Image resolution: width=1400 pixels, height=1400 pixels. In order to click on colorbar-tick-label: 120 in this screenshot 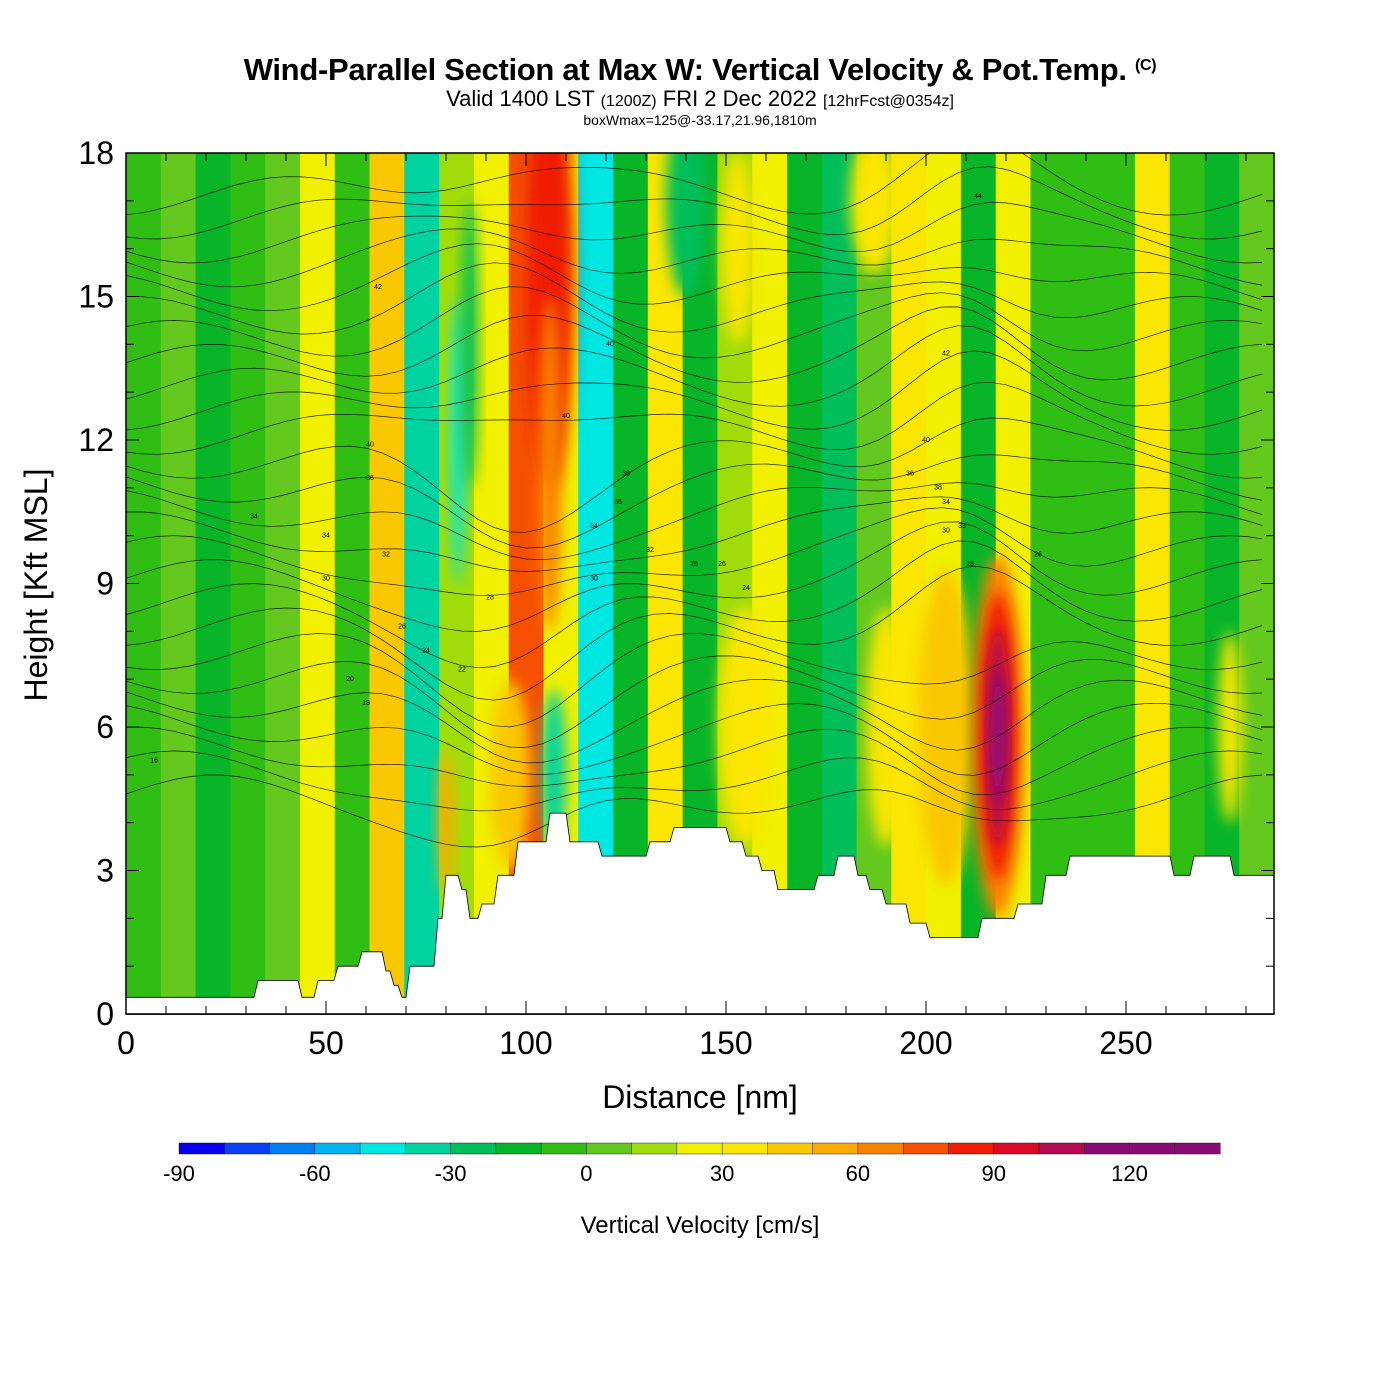, I will do `click(1129, 1173)`.